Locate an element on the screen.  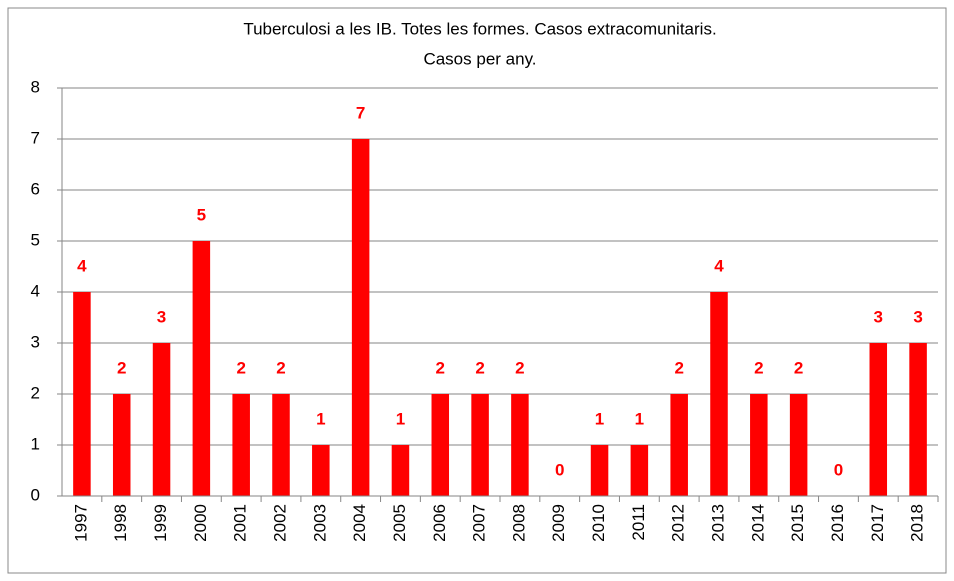
y-tick-label: 2 is located at coordinates (35, 392).